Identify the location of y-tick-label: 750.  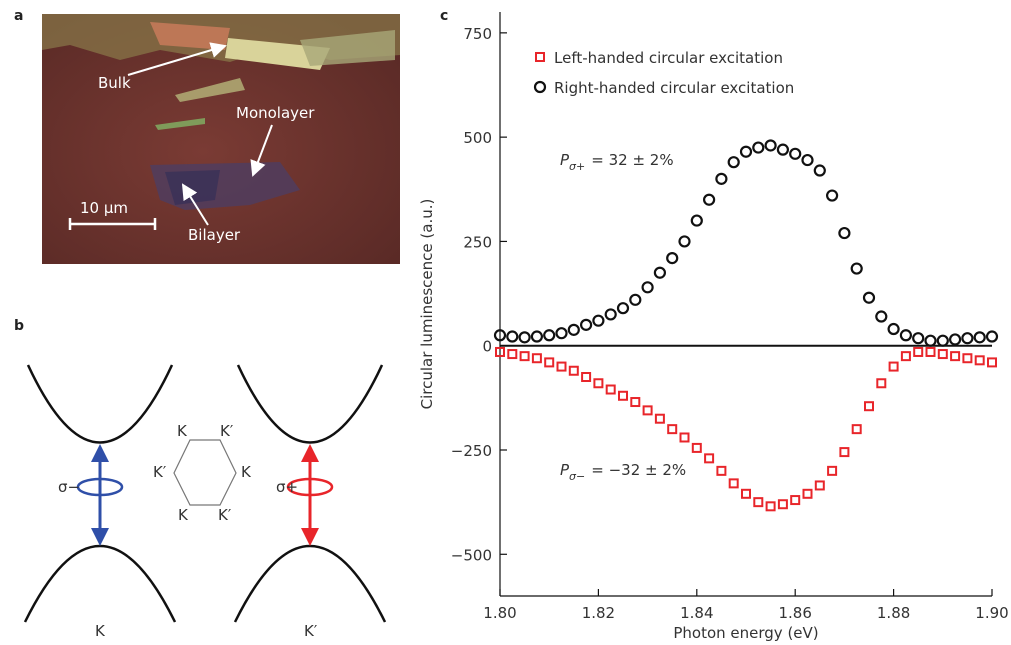
(477, 34).